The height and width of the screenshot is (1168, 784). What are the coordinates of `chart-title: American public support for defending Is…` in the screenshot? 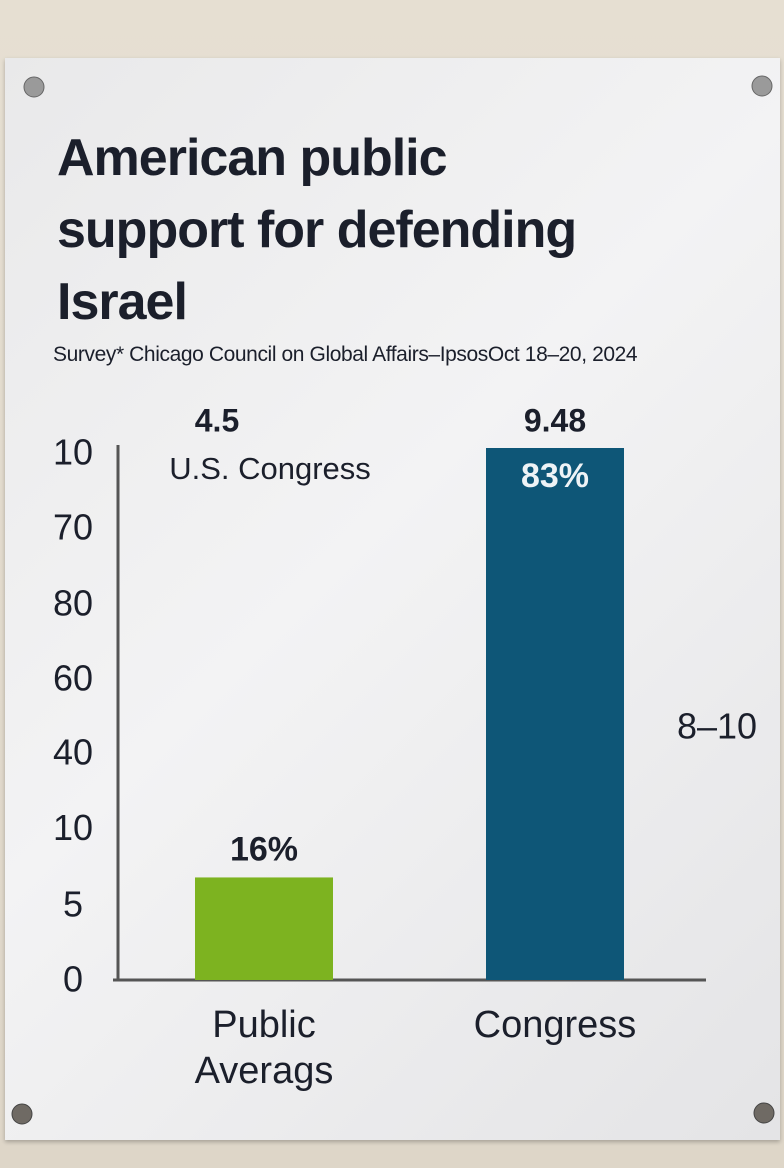 It's located at (317, 230).